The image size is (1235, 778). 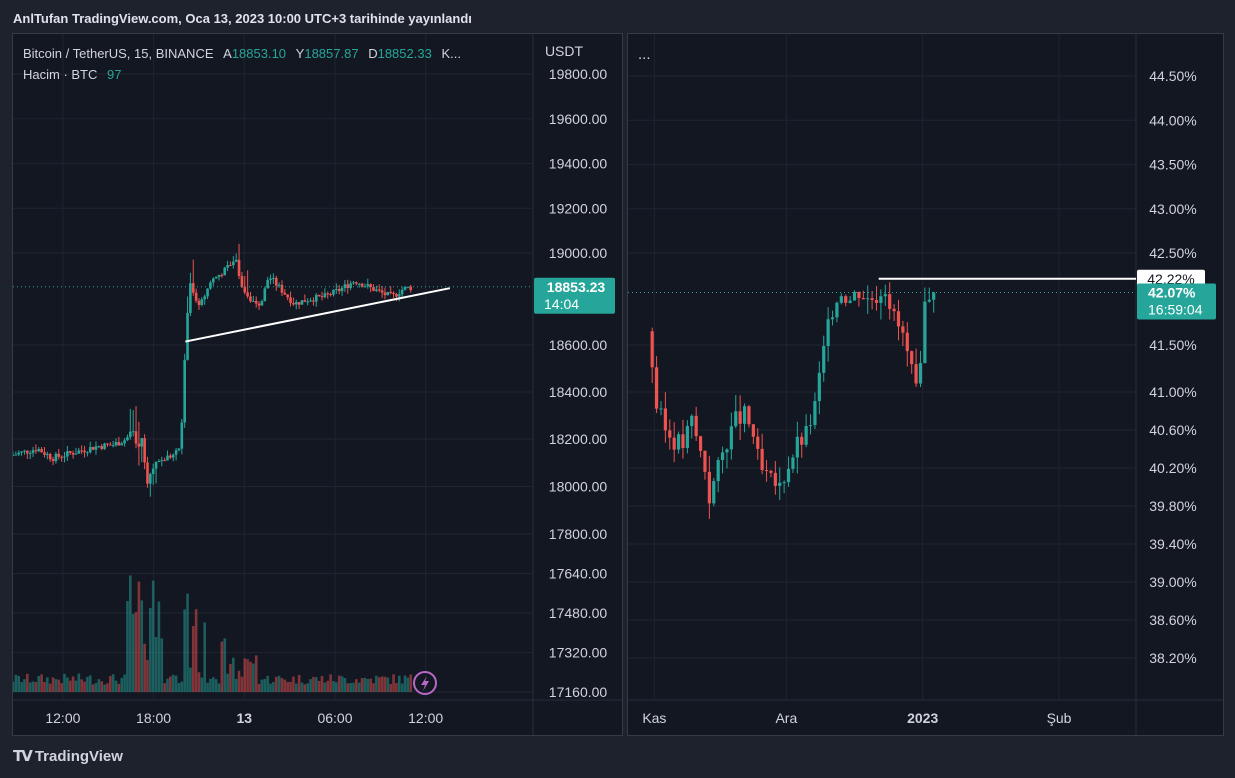 I want to click on resistance-text: 42.22%, so click(x=1170, y=279).